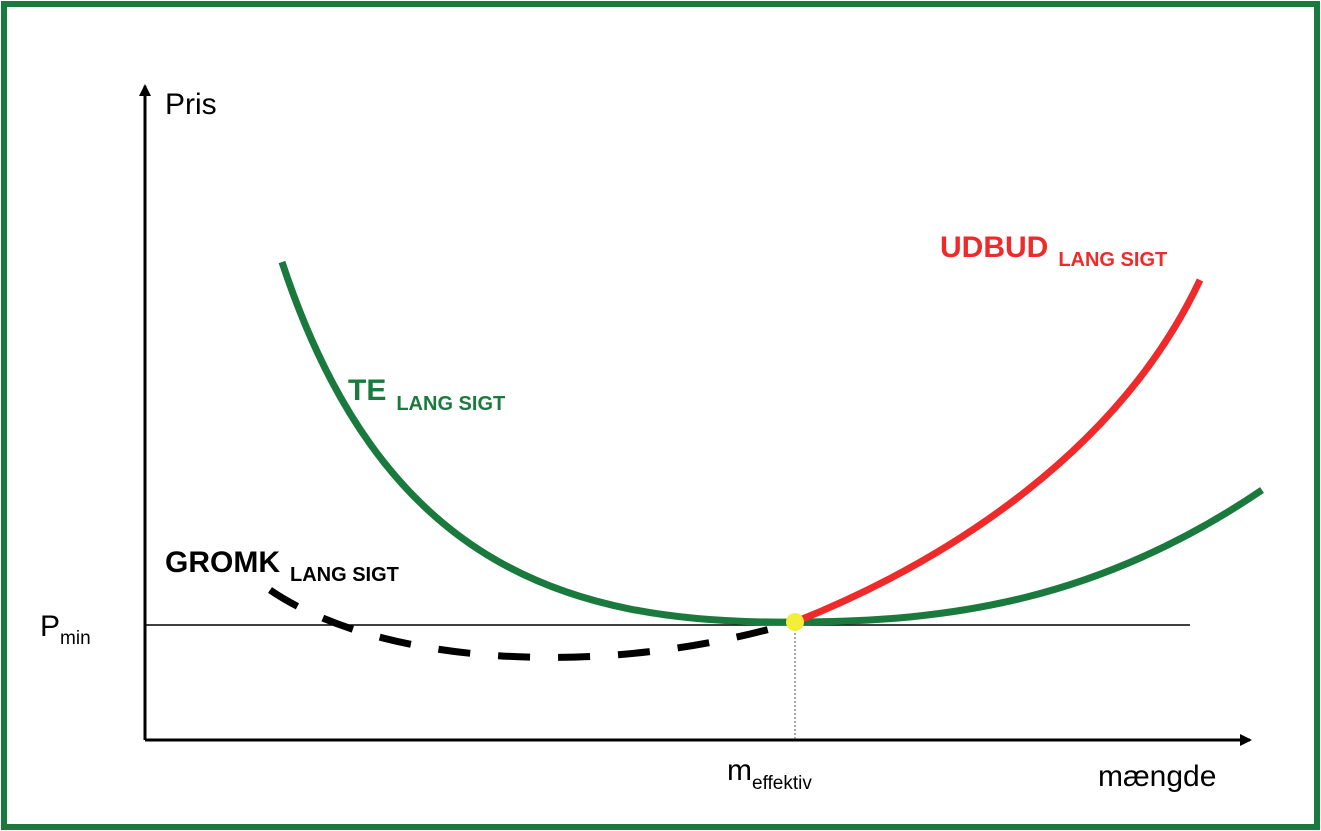 The image size is (1321, 831). I want to click on gromk-sub: LANG SIGT, so click(344, 575).